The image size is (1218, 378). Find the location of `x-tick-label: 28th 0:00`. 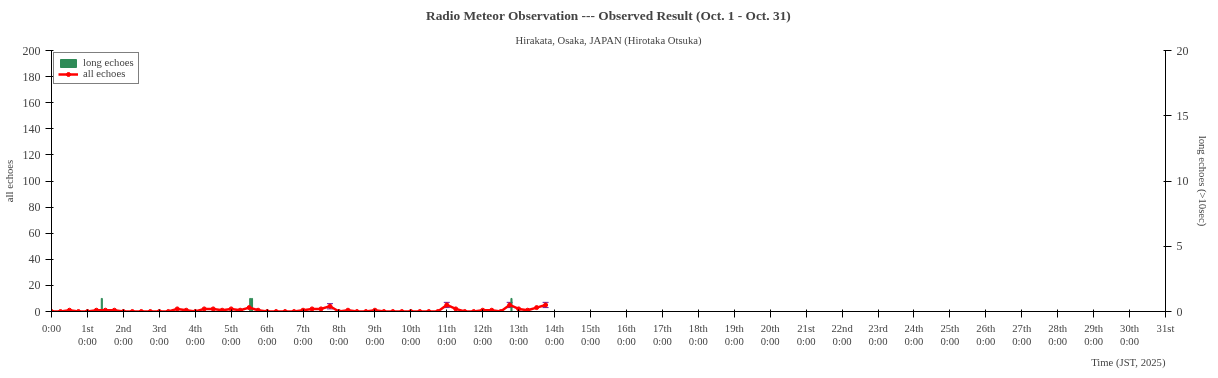

x-tick-label: 28th 0:00 is located at coordinates (1058, 334).